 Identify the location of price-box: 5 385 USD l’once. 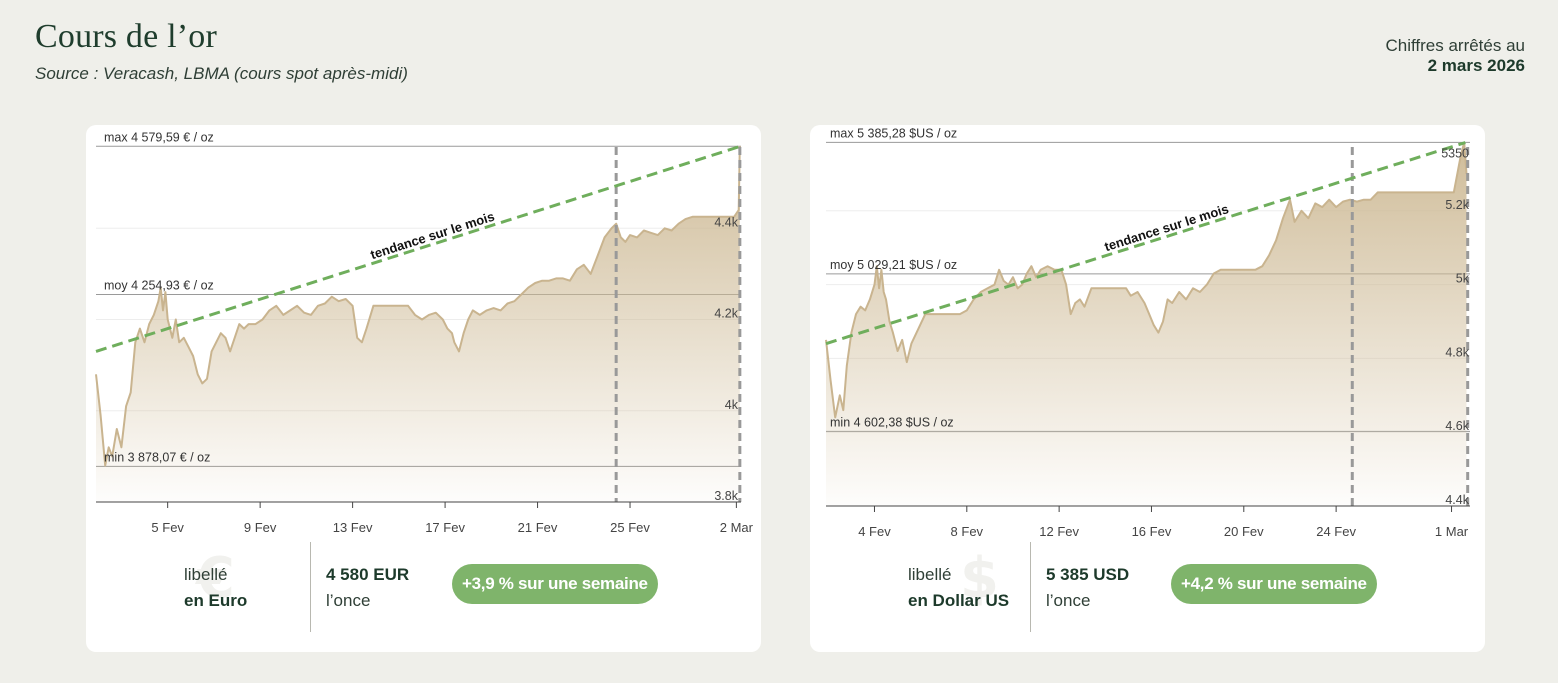
(1087, 588).